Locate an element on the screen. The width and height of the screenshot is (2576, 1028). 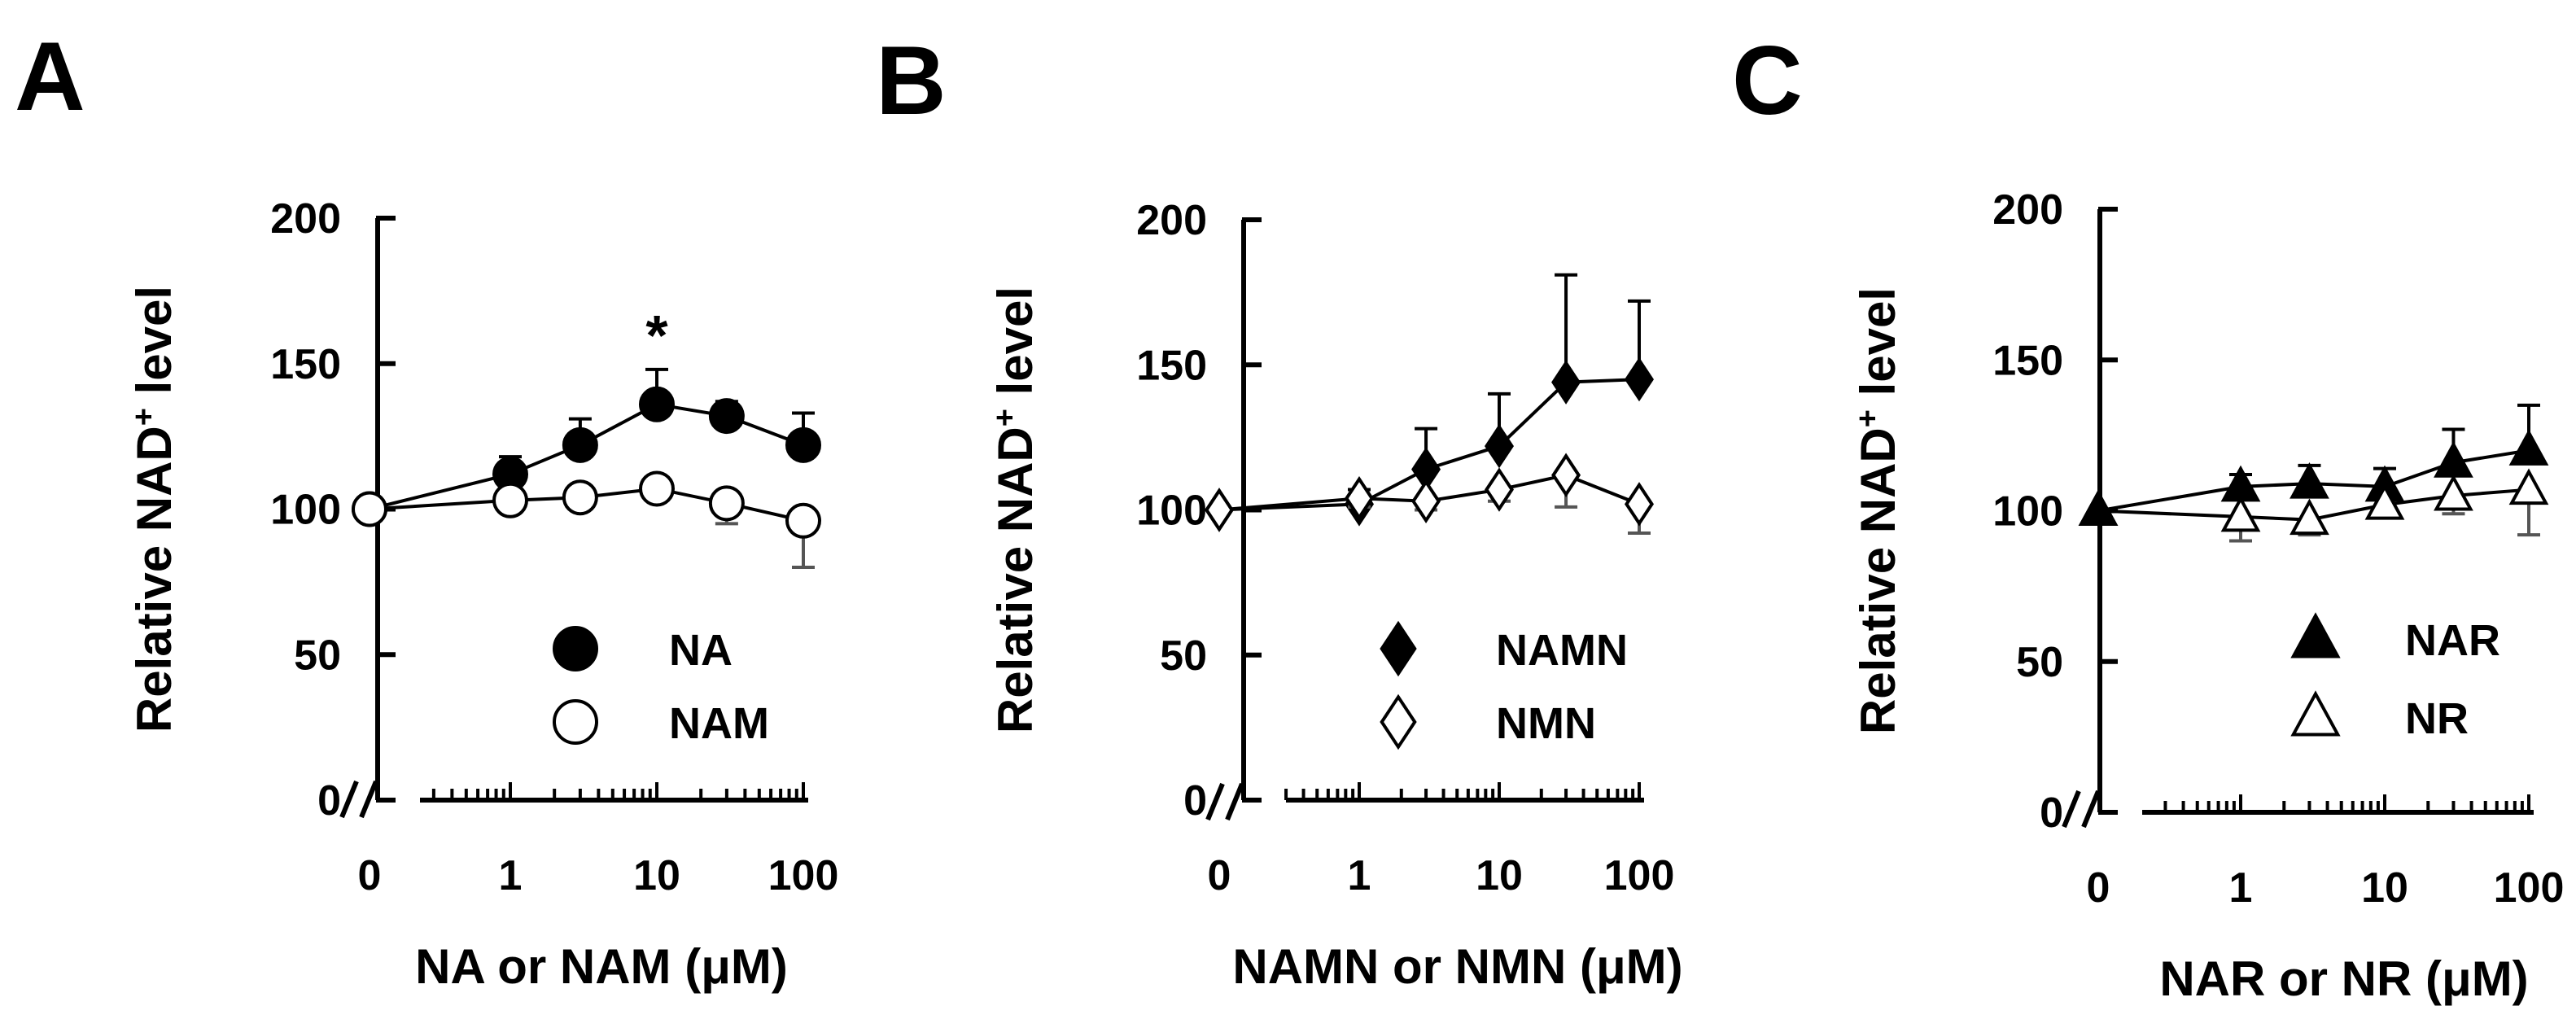
x-axis-label: NAR or NR (μM) is located at coordinates (2343, 978).